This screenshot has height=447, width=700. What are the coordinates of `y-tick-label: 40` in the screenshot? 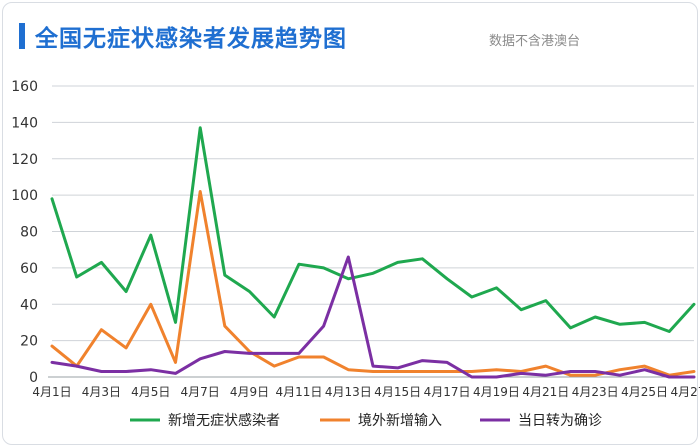 It's located at (29, 305).